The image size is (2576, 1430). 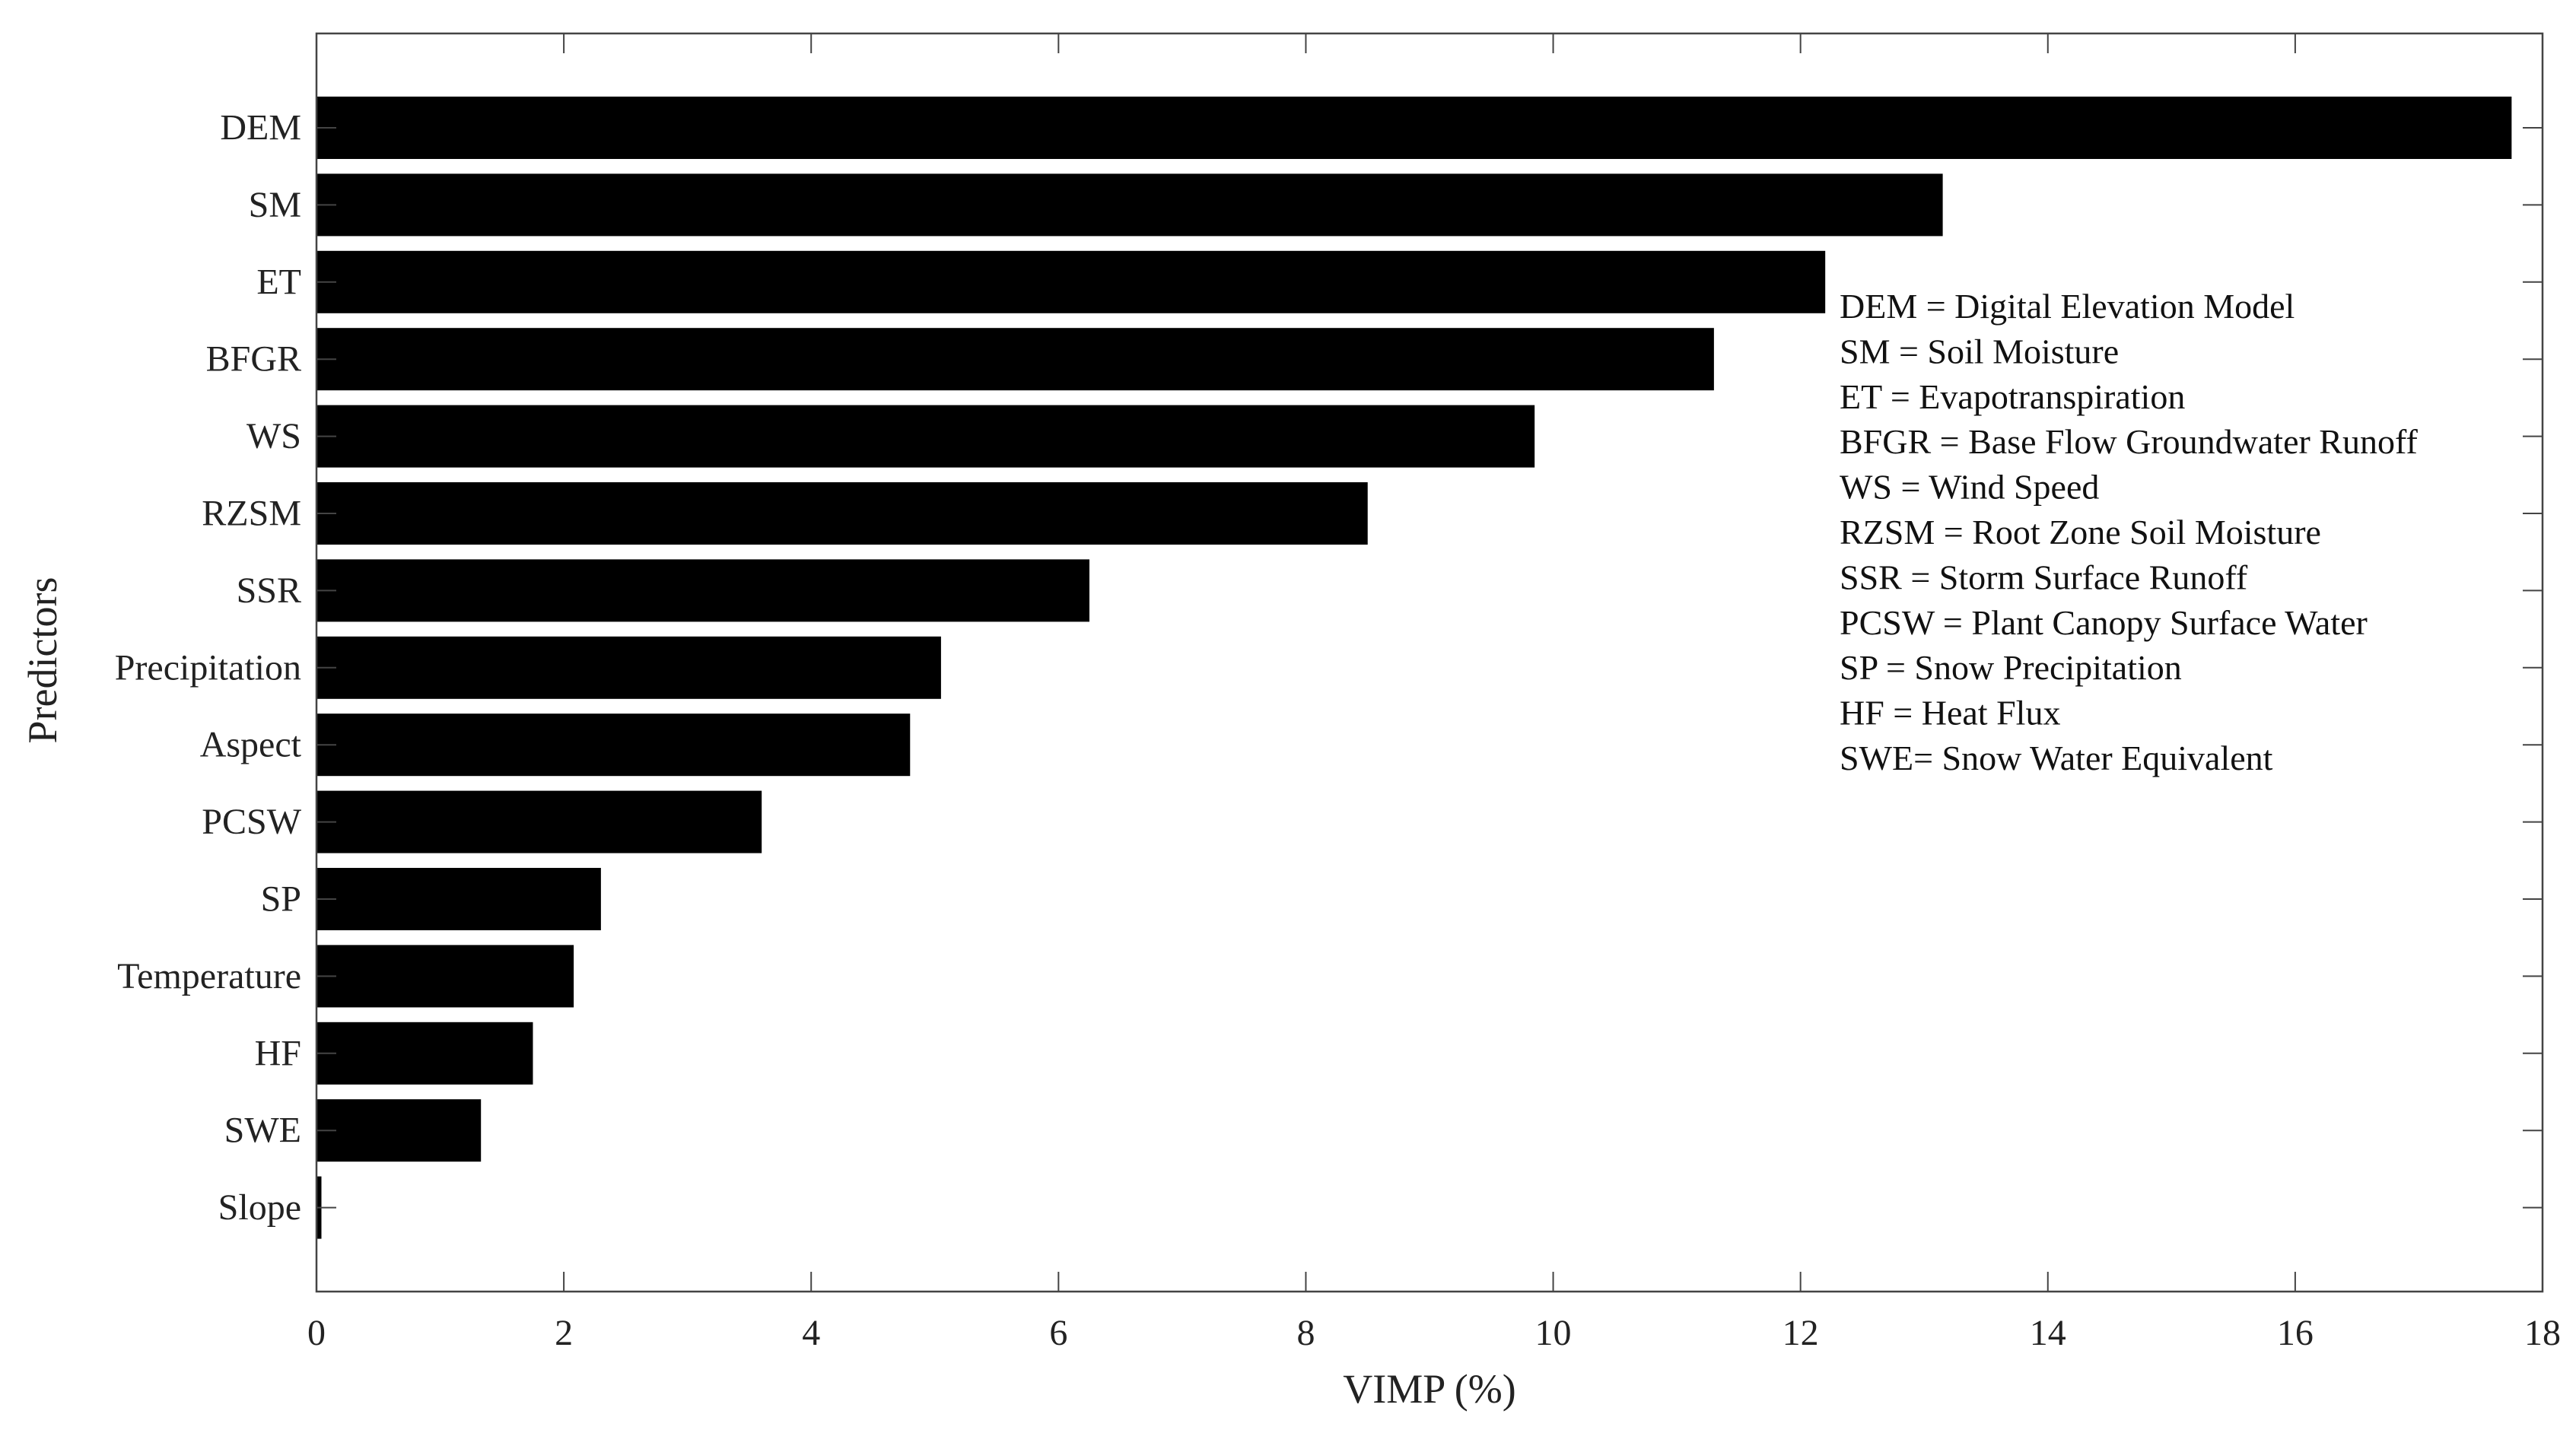 I want to click on bar-ws, so click(x=925, y=436).